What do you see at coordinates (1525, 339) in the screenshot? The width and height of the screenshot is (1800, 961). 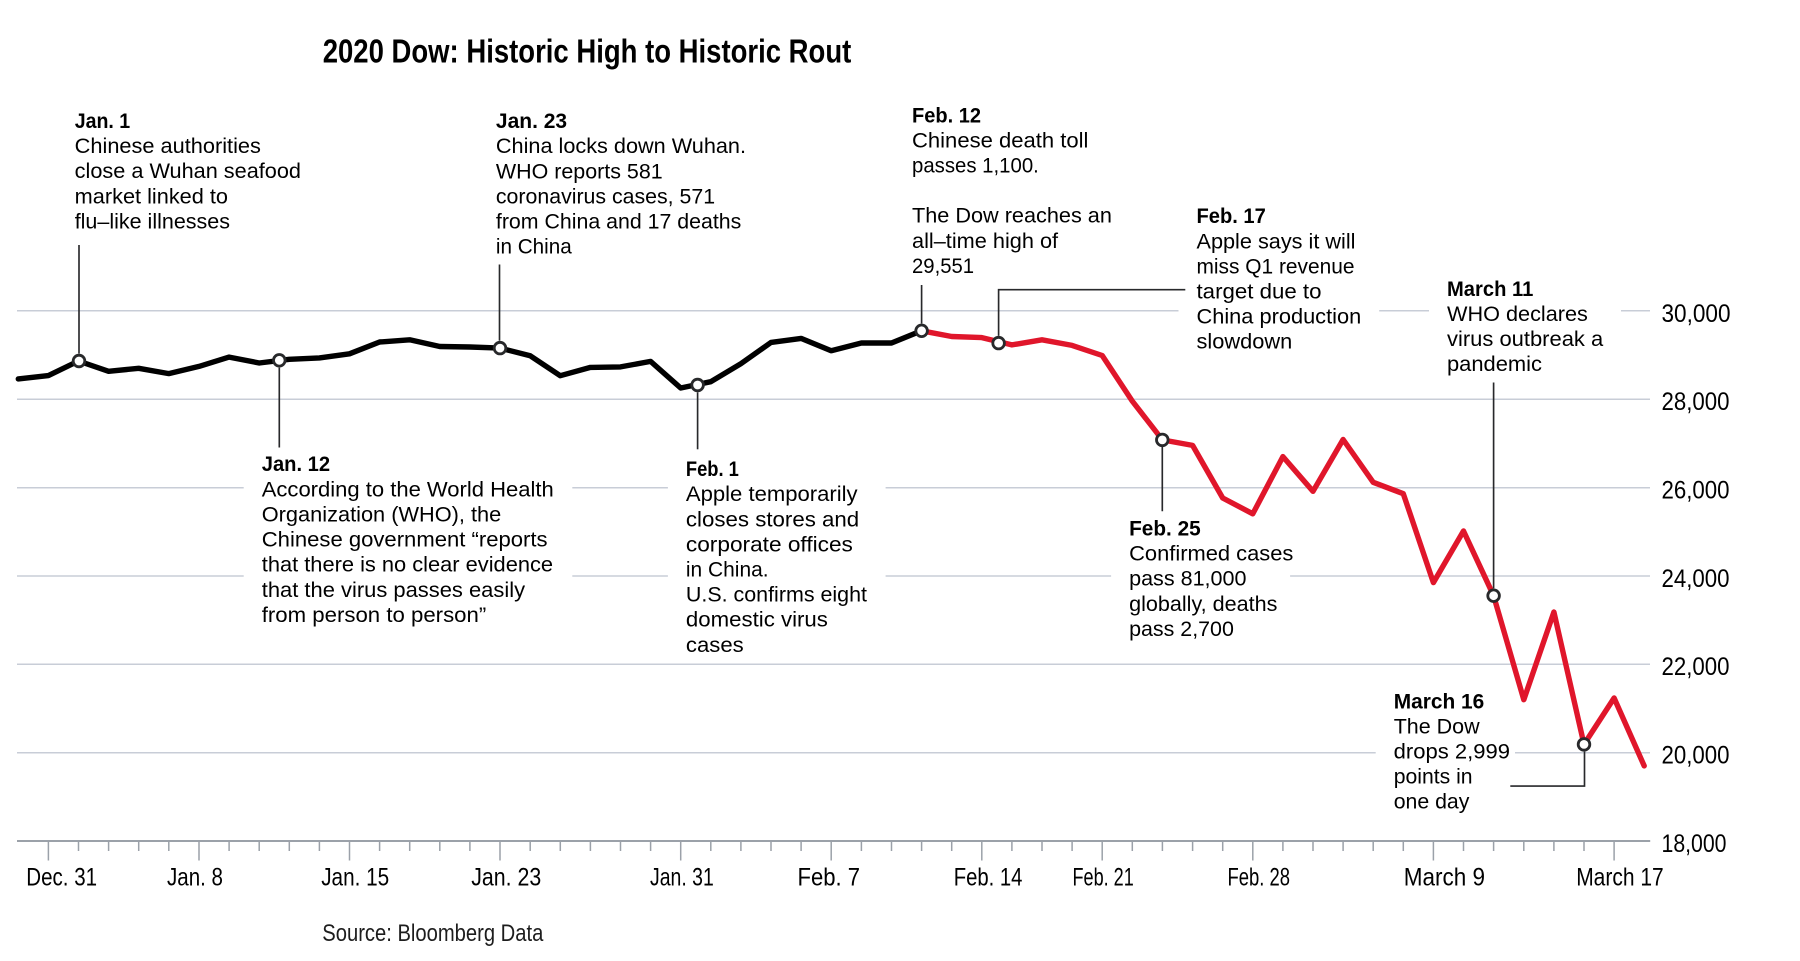 I see `svg-text: virus outbreak a` at bounding box center [1525, 339].